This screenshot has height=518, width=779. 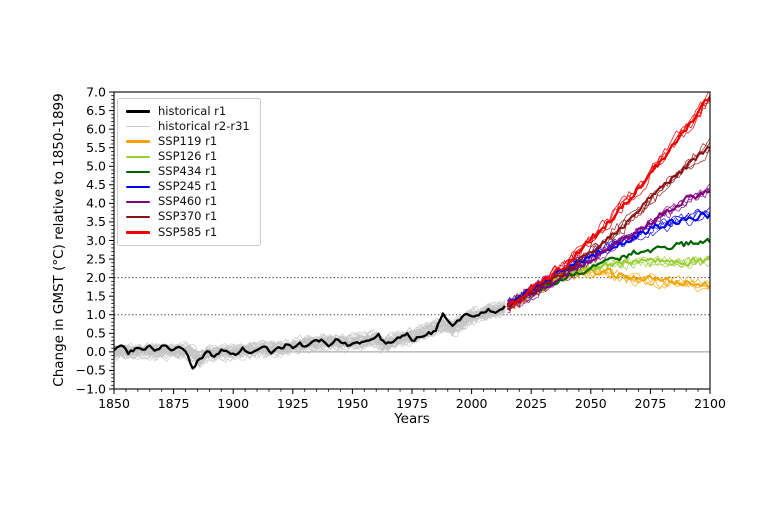 What do you see at coordinates (96, 314) in the screenshot?
I see `y-tick-label: 1.0` at bounding box center [96, 314].